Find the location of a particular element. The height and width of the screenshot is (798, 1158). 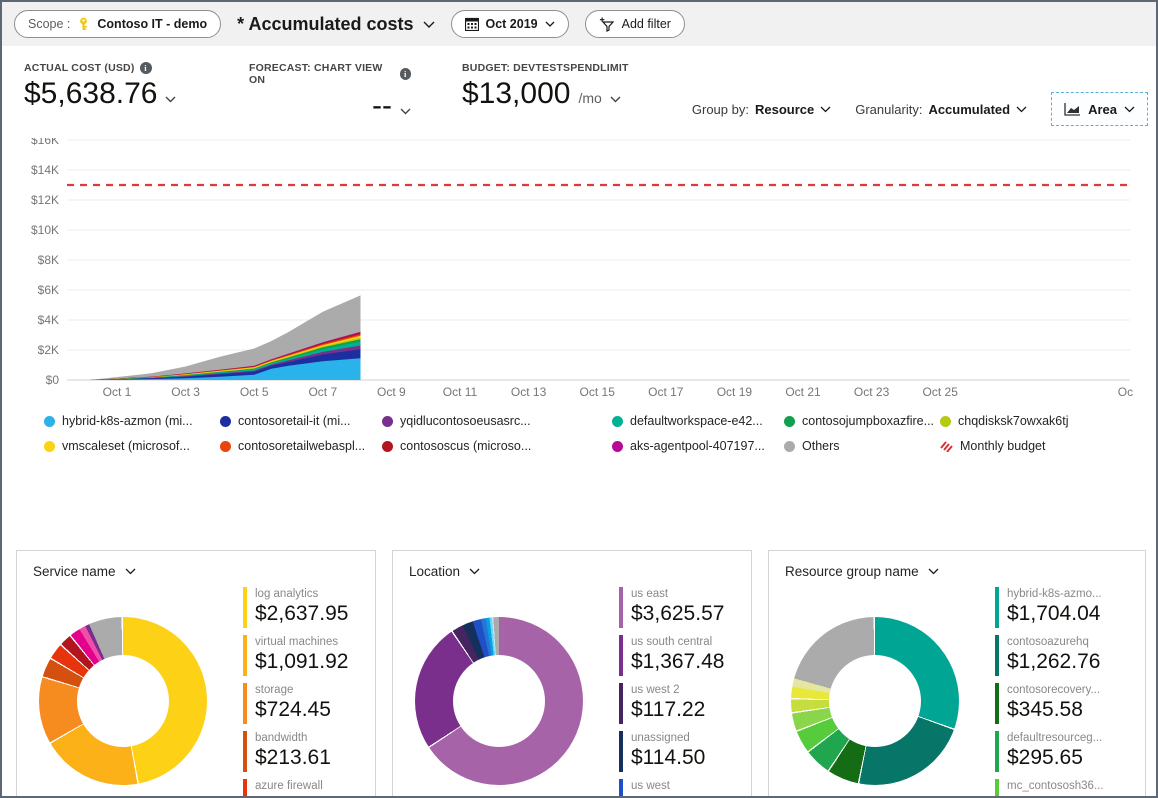

donut-chart-resource-group is located at coordinates (875, 701).